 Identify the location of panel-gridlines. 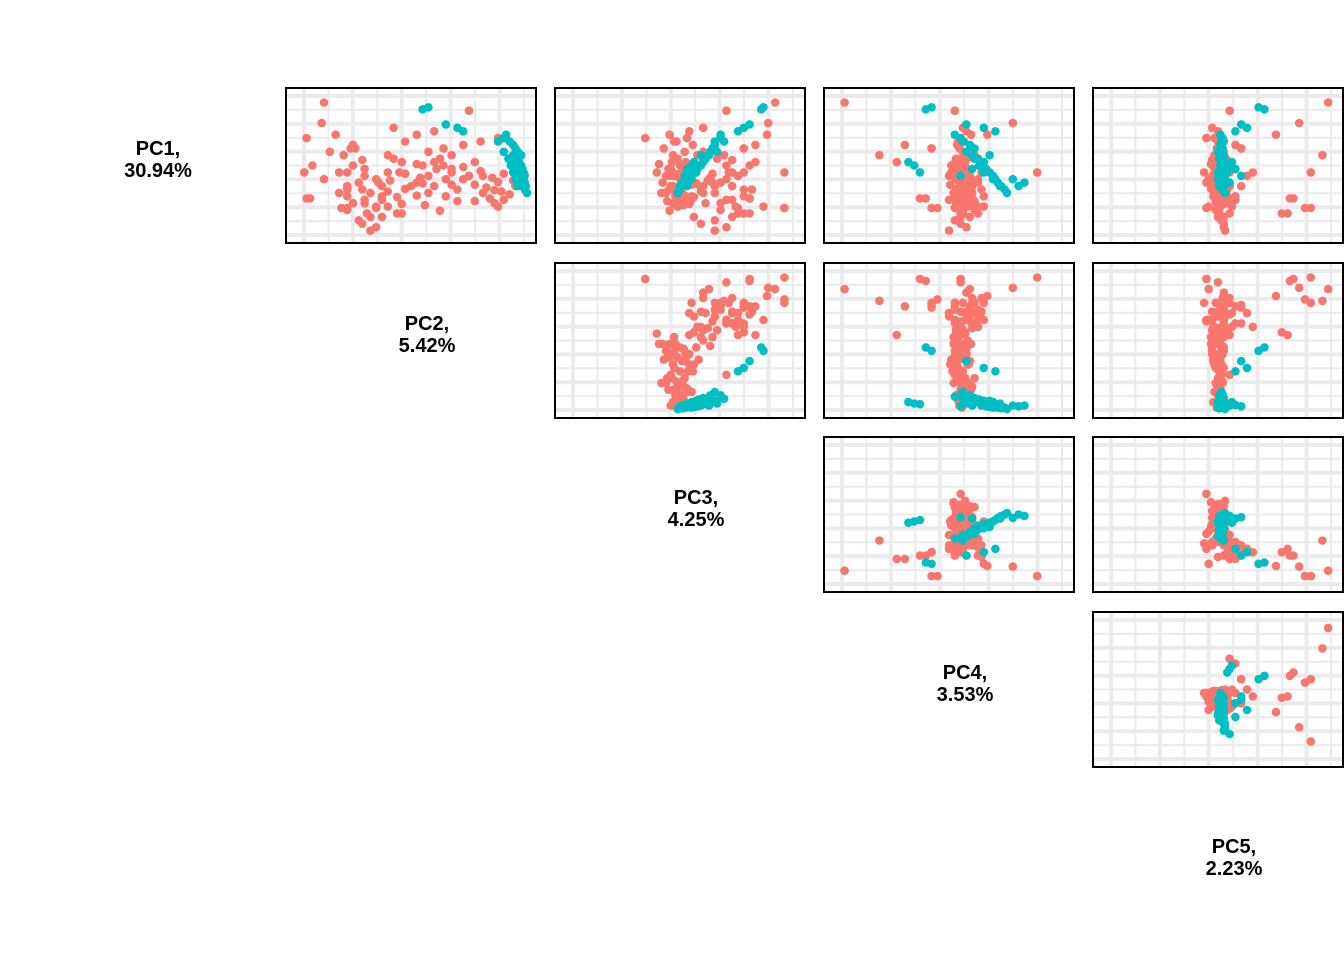
(1218, 689).